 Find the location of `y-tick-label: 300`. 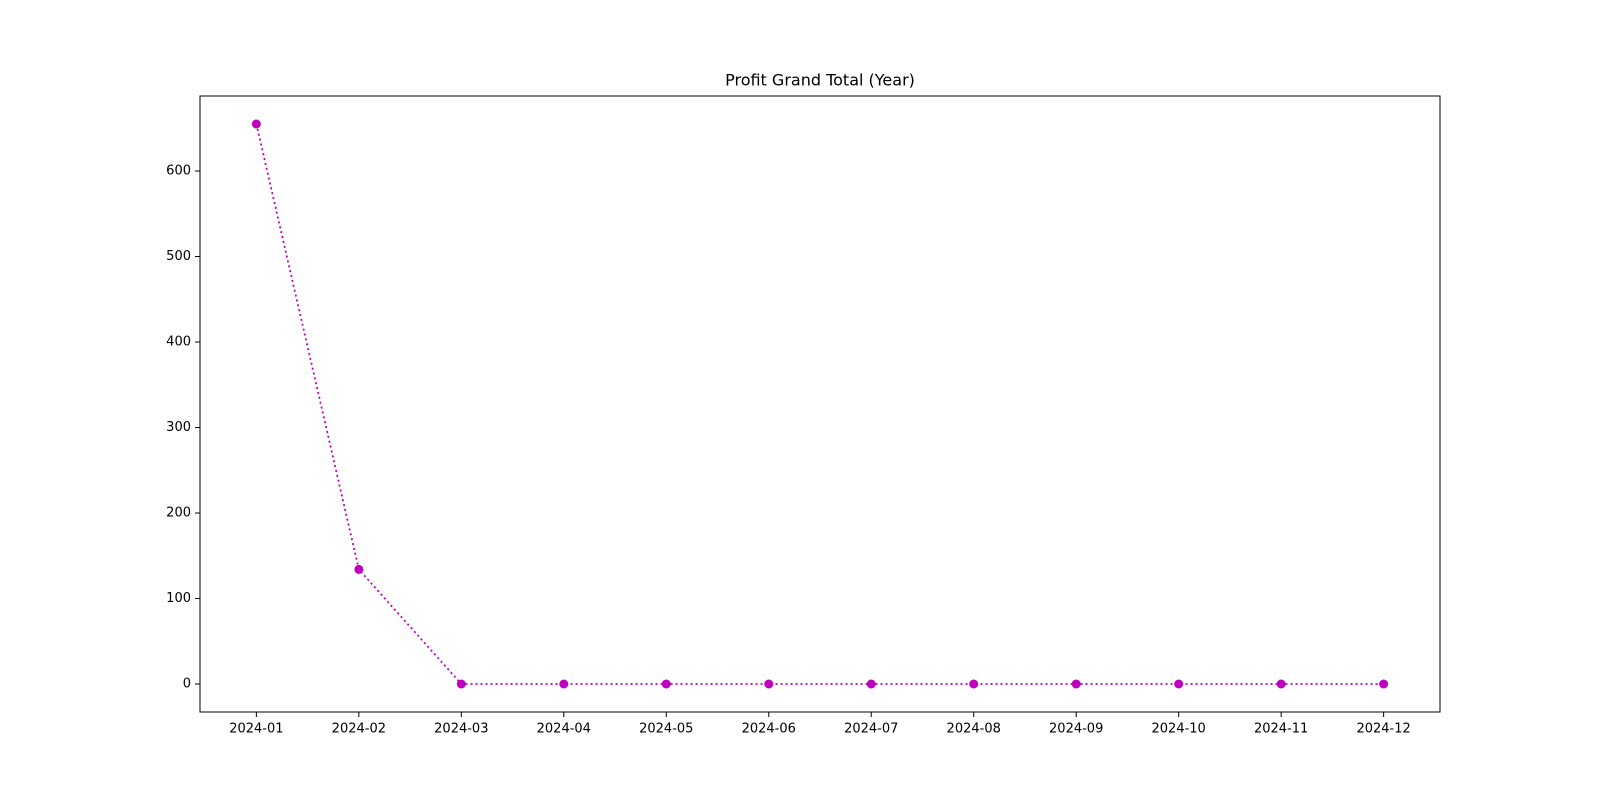

y-tick-label: 300 is located at coordinates (178, 427).